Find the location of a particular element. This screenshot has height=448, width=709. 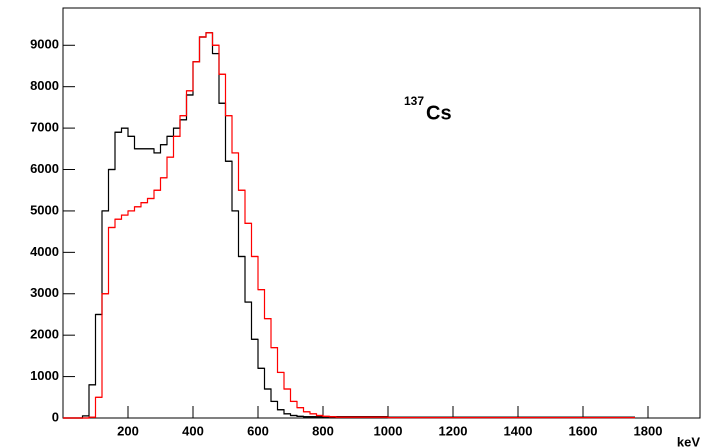

x-tick-label: 1200 is located at coordinates (453, 430).